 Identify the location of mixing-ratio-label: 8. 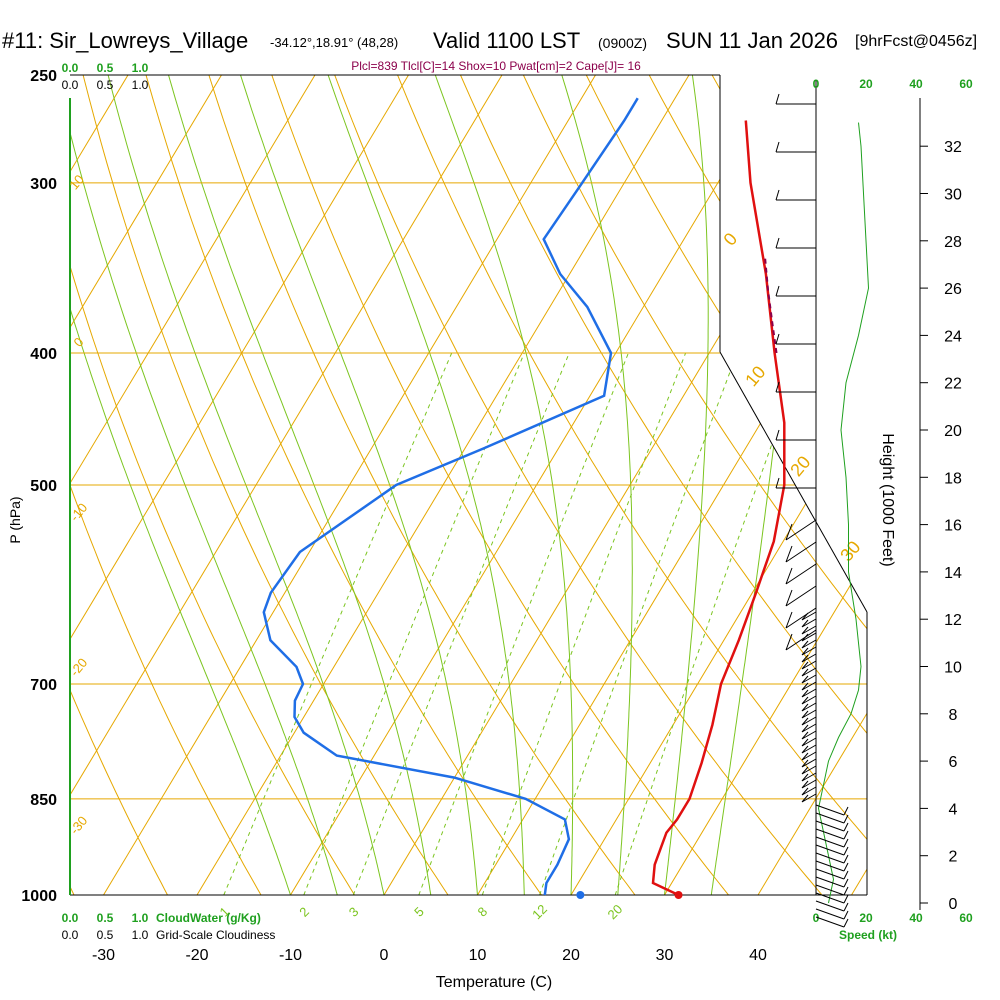
(482, 912).